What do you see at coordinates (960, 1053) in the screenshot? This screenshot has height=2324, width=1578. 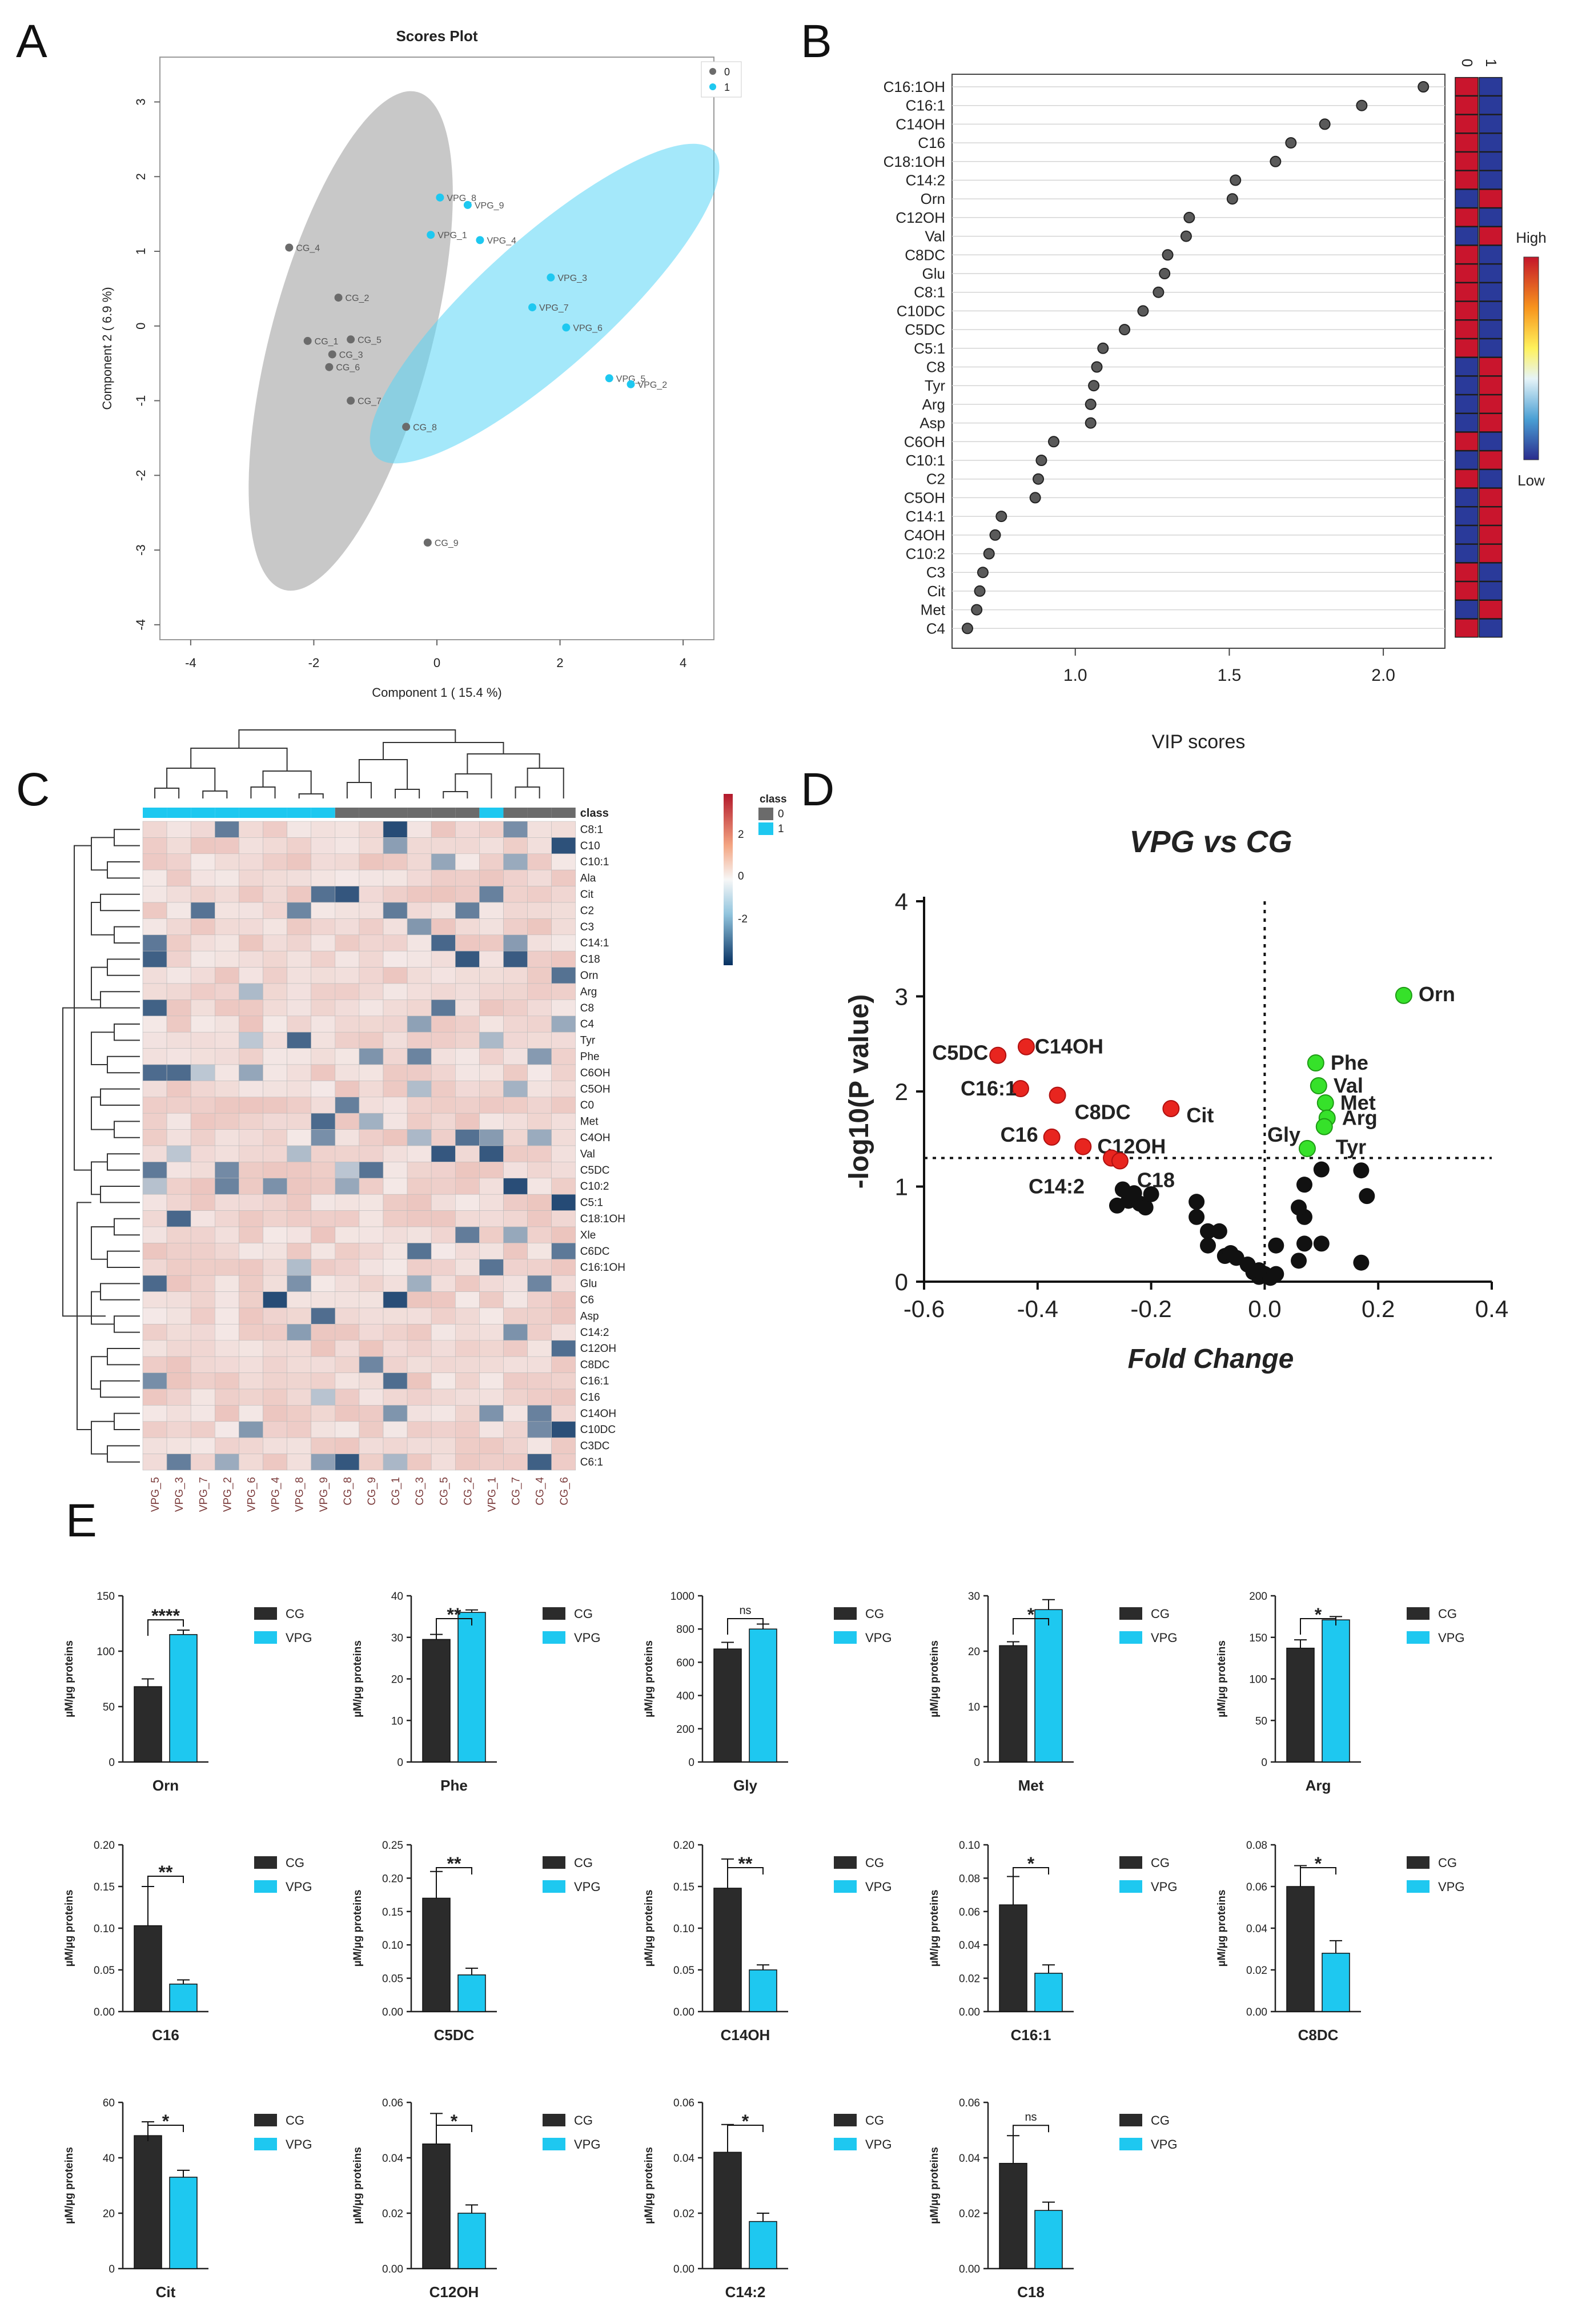 I see `down-point-label: C5DC` at bounding box center [960, 1053].